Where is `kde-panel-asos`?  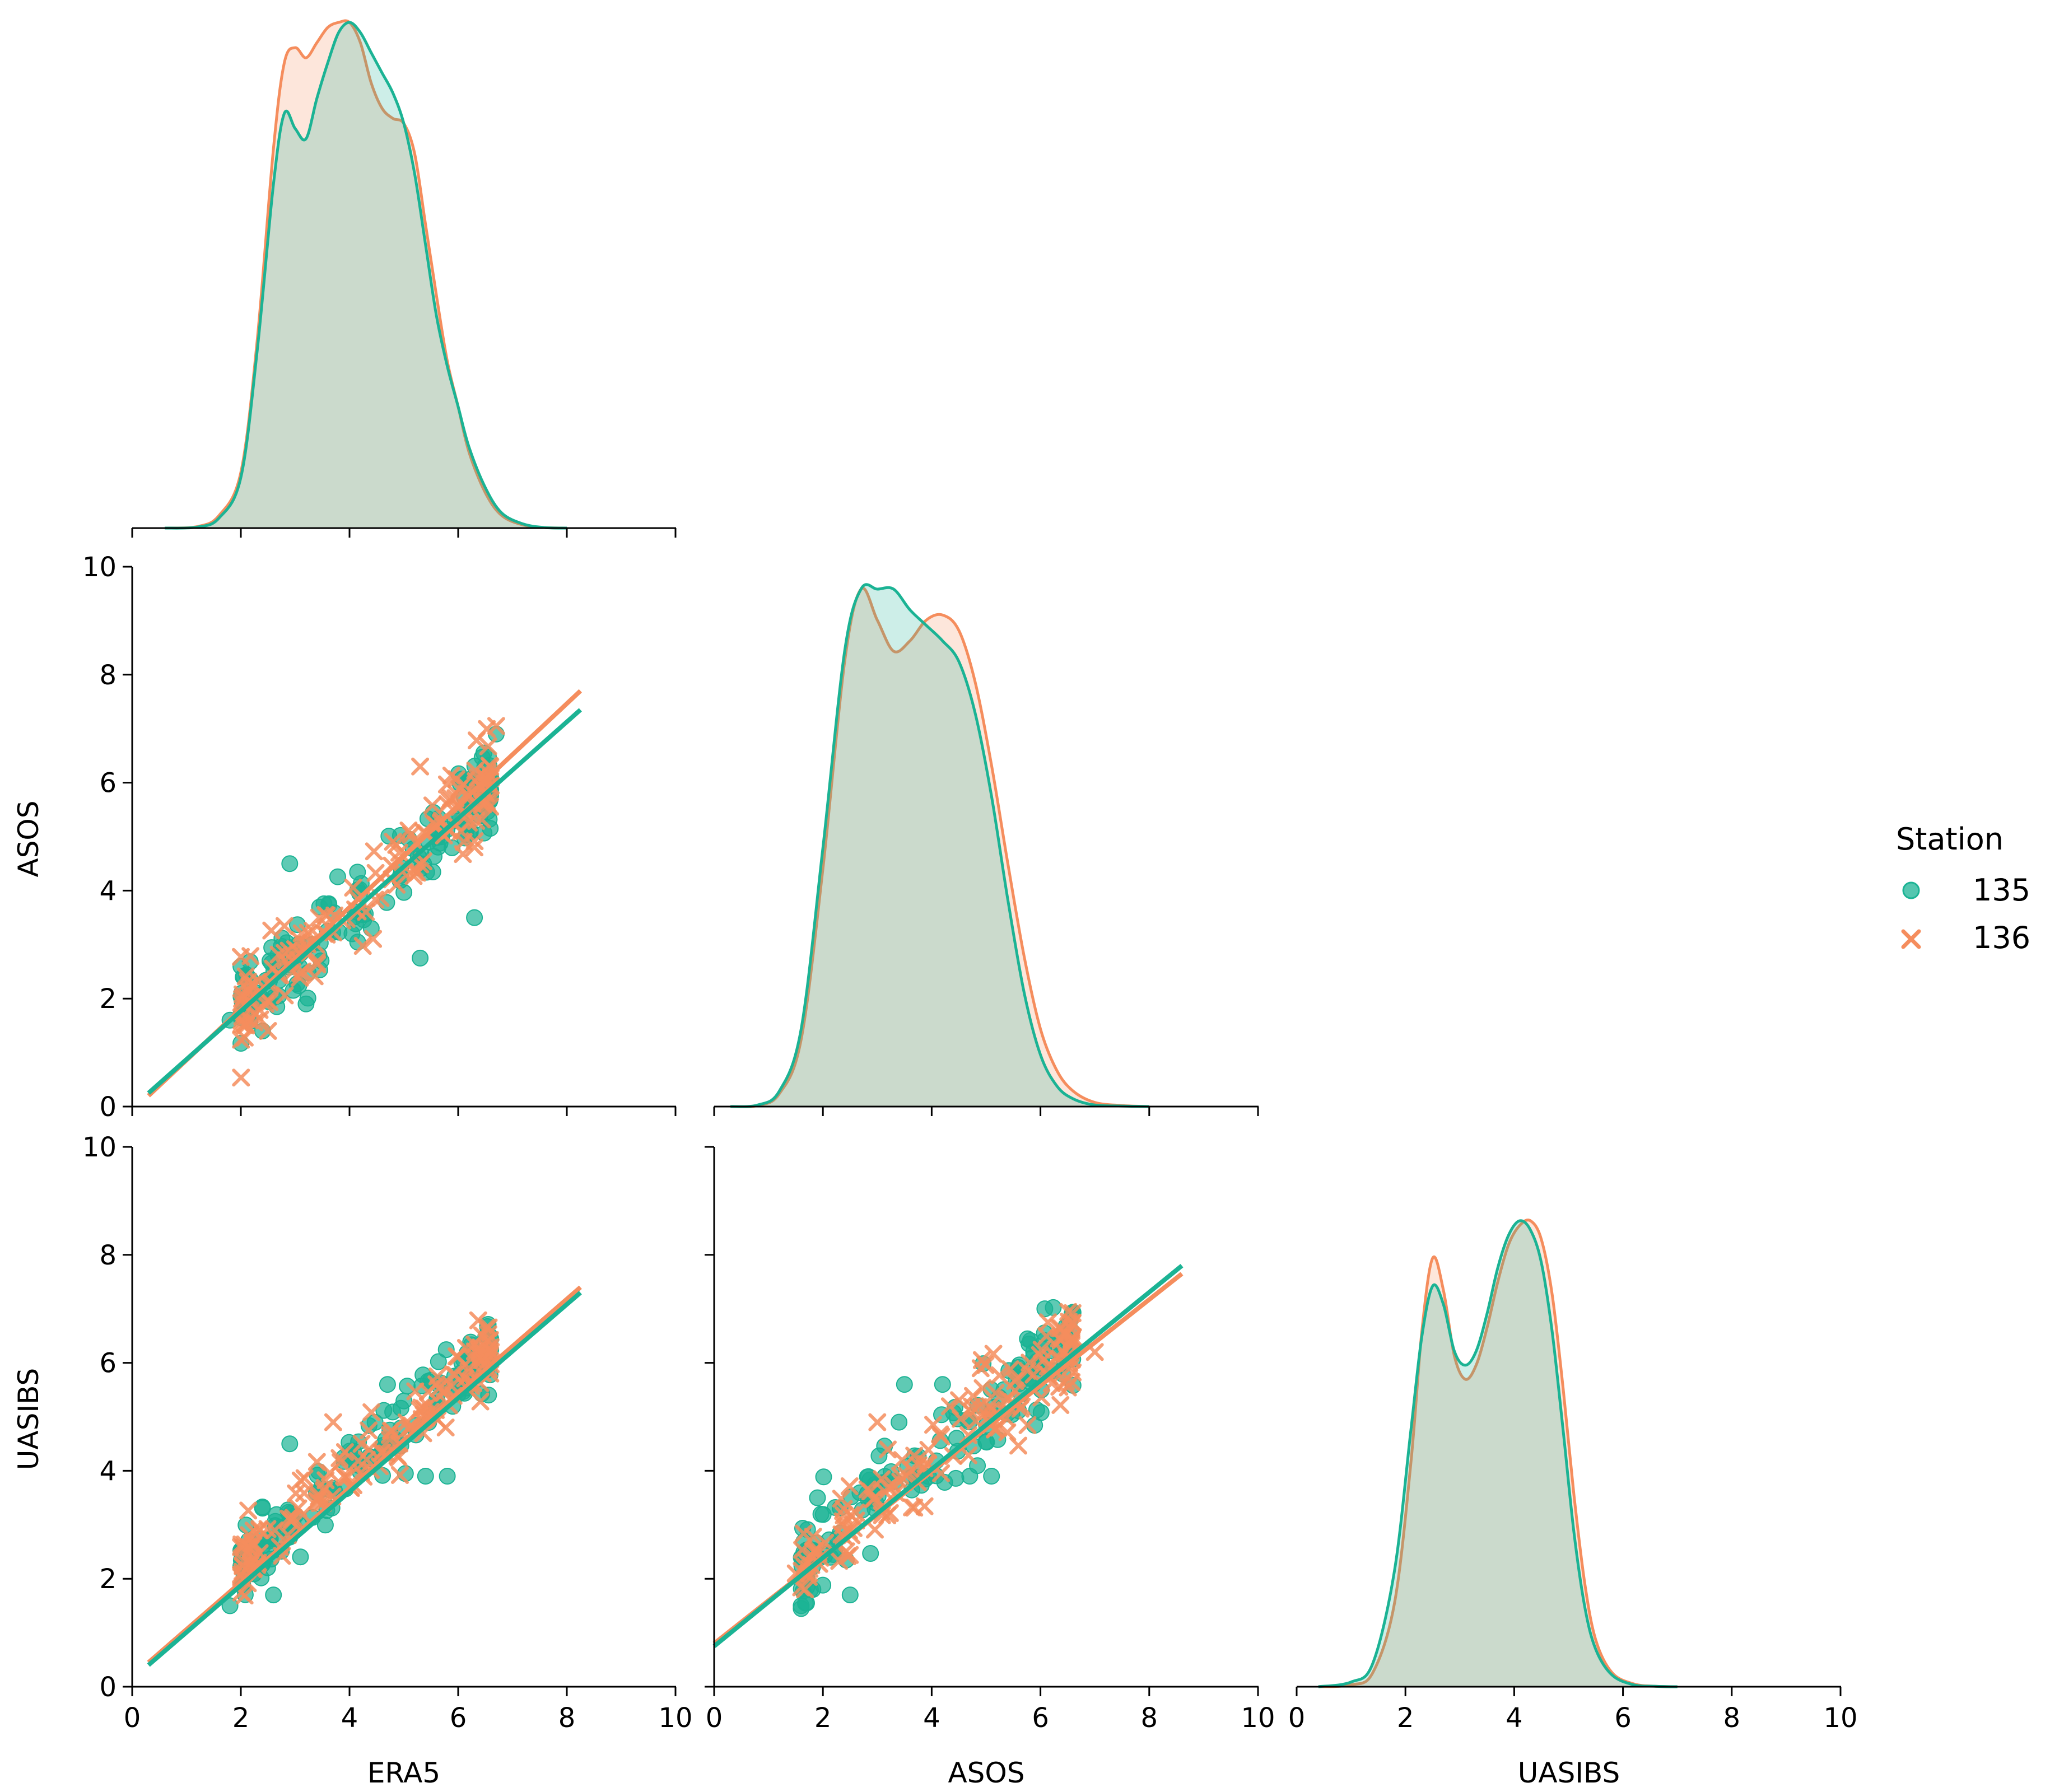 kde-panel-asos is located at coordinates (939, 846).